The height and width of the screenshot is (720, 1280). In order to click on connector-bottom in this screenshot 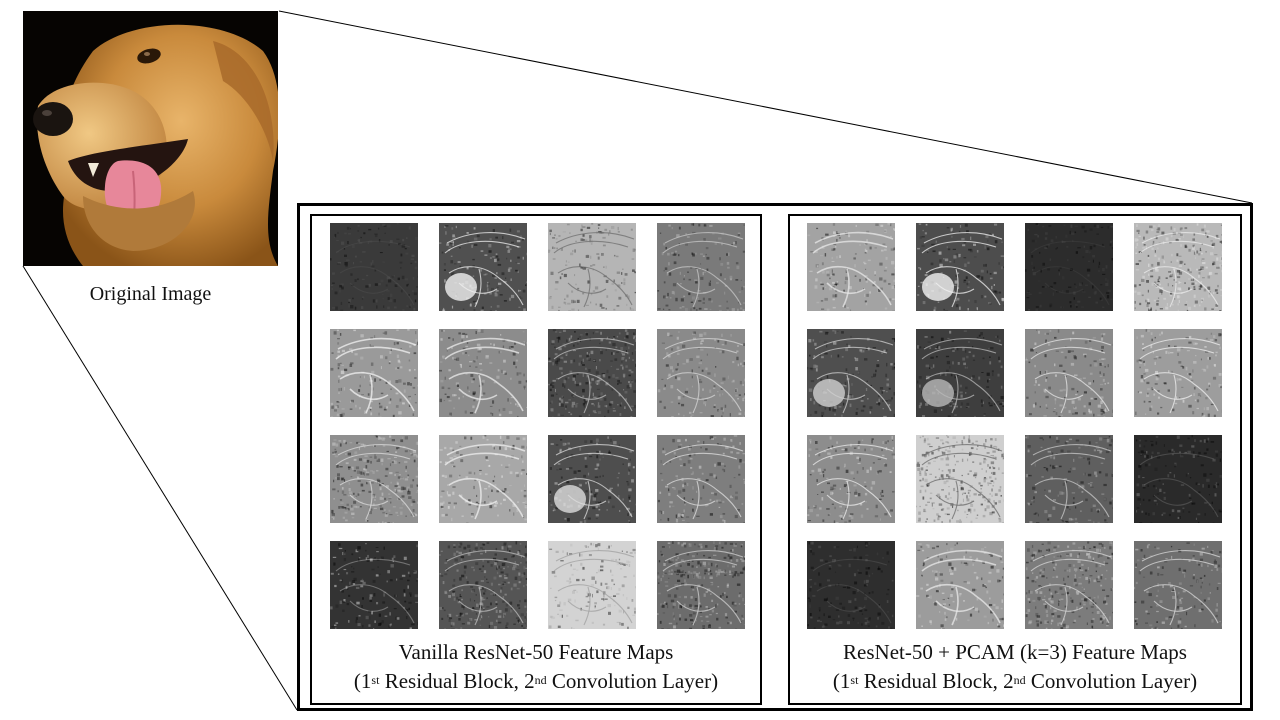, I will do `click(160, 488)`.